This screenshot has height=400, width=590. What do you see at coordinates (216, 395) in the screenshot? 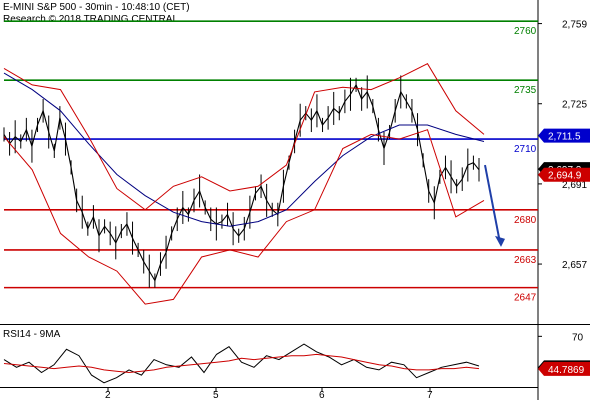
I see `time-axis-tick-label: 5` at bounding box center [216, 395].